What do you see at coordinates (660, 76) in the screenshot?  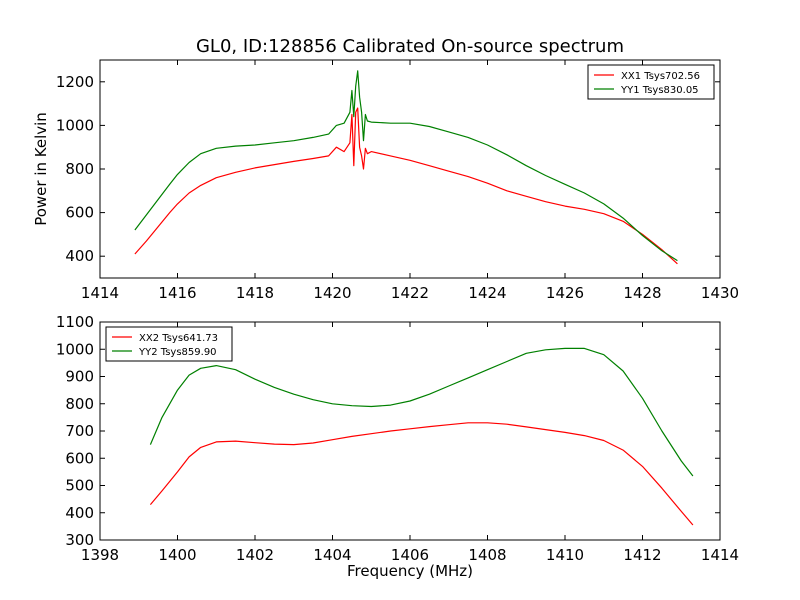 I see `legend-label: XX1 Tsys702.56` at bounding box center [660, 76].